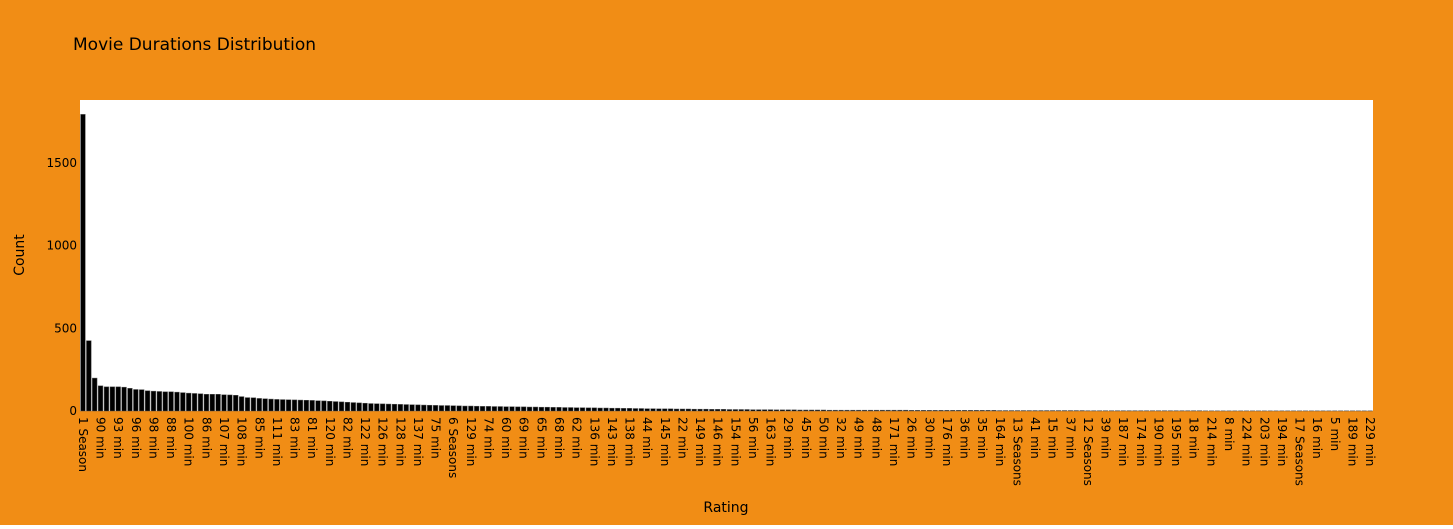 This screenshot has width=1453, height=529. I want to click on x-tick-label: 17 Seasons, so click(1300, 451).